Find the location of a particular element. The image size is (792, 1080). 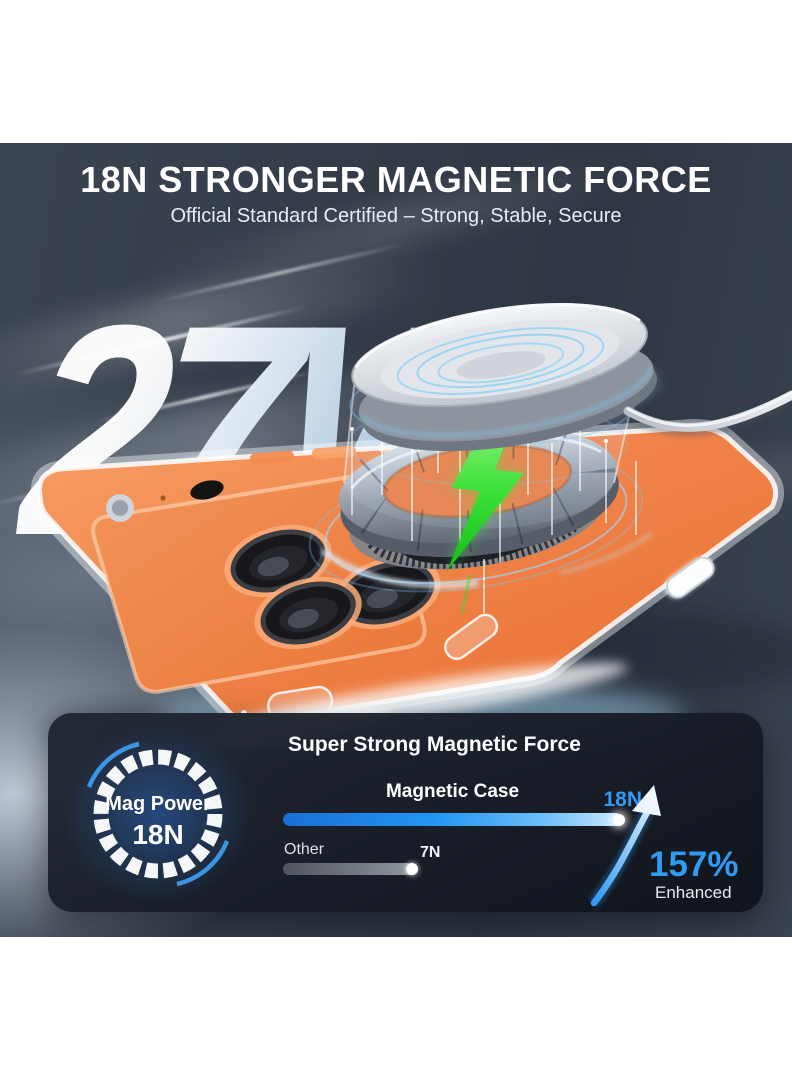

camera-cutout is located at coordinates (207, 490).